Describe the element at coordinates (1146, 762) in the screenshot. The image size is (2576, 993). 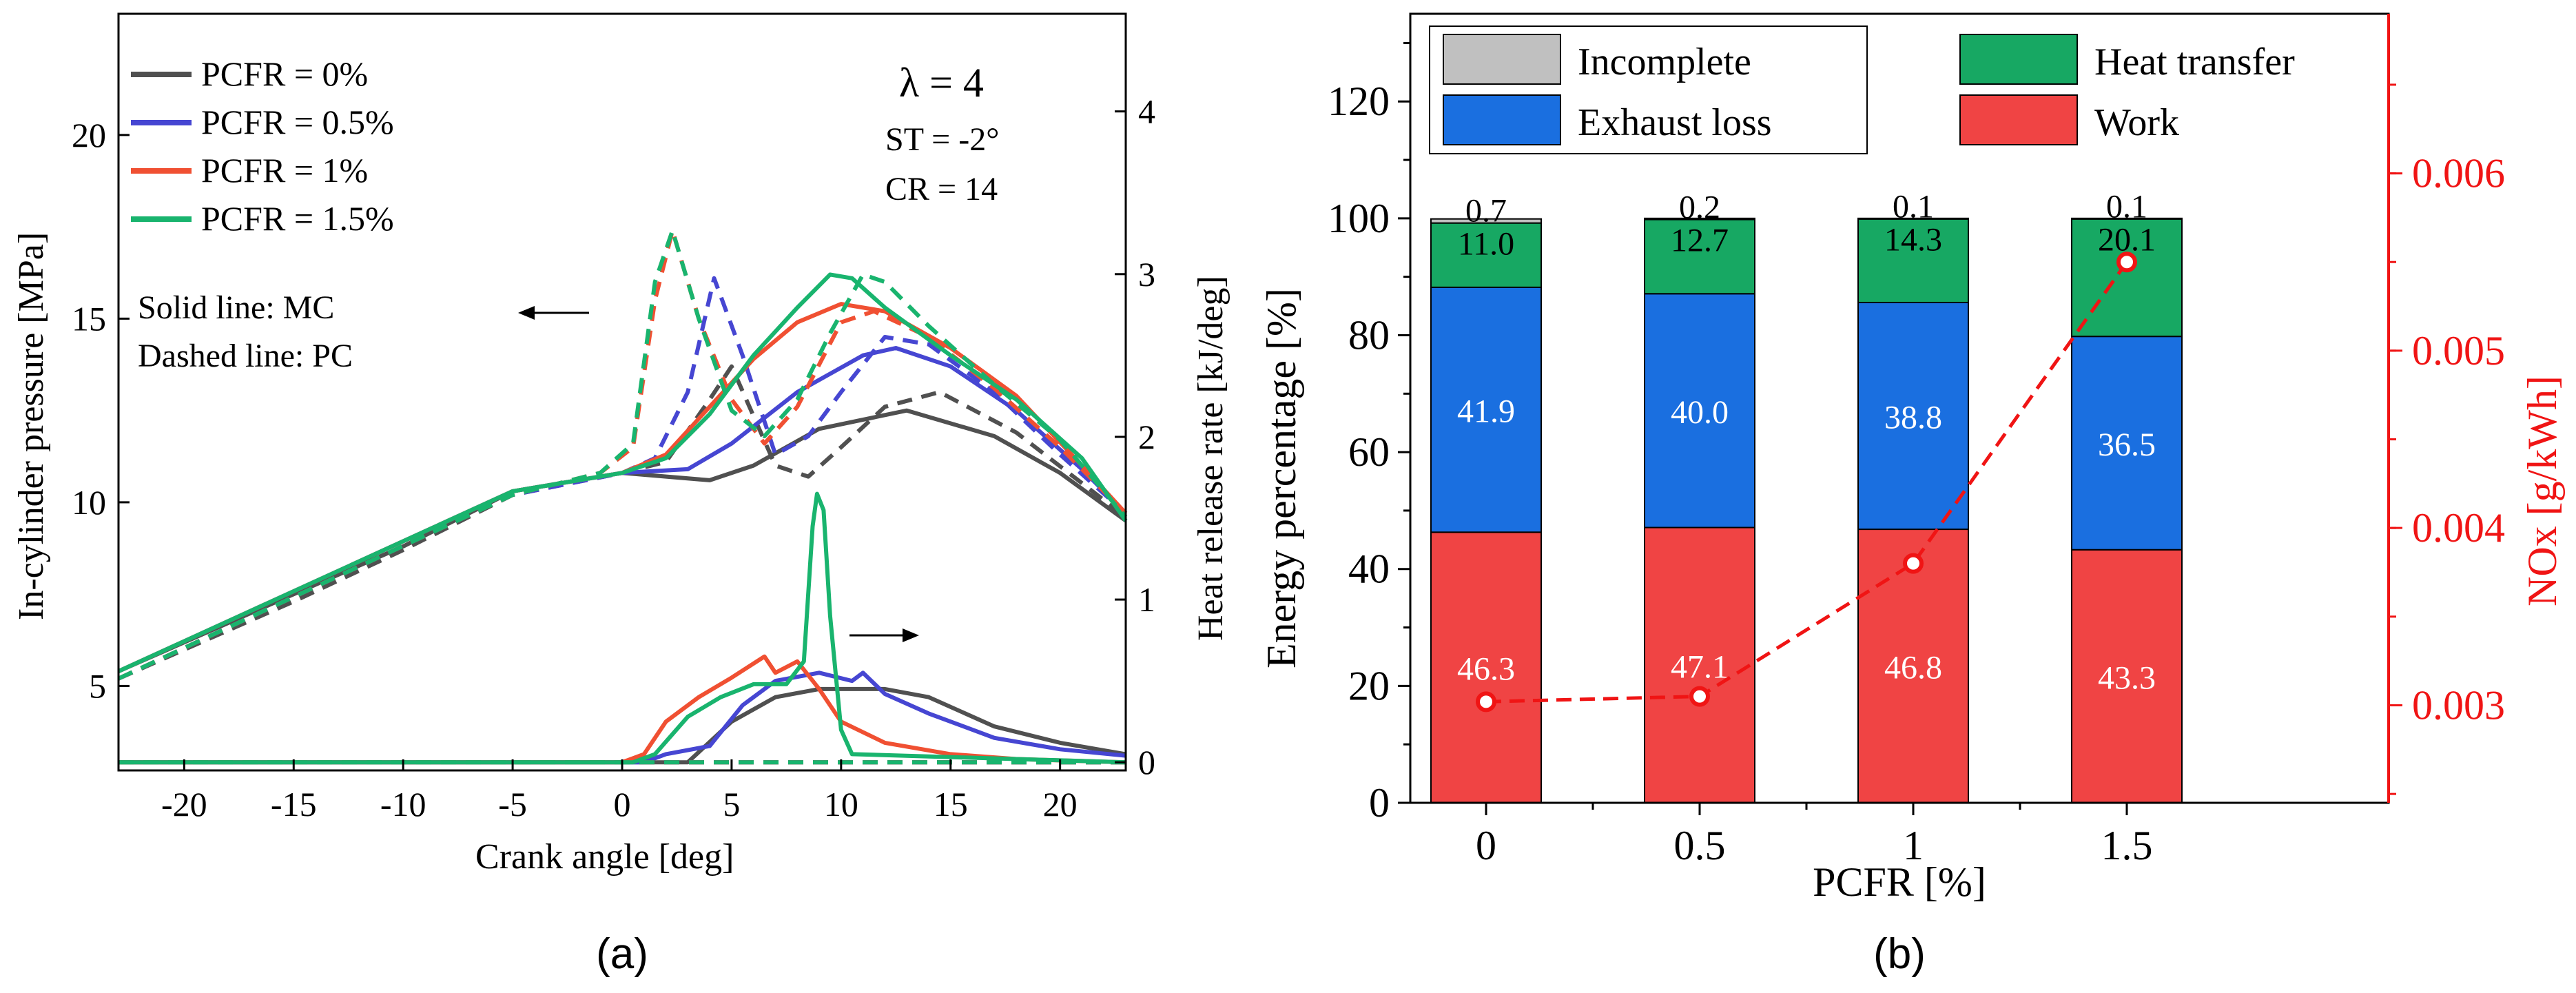
I see `y2-tick-label: 0` at that location.